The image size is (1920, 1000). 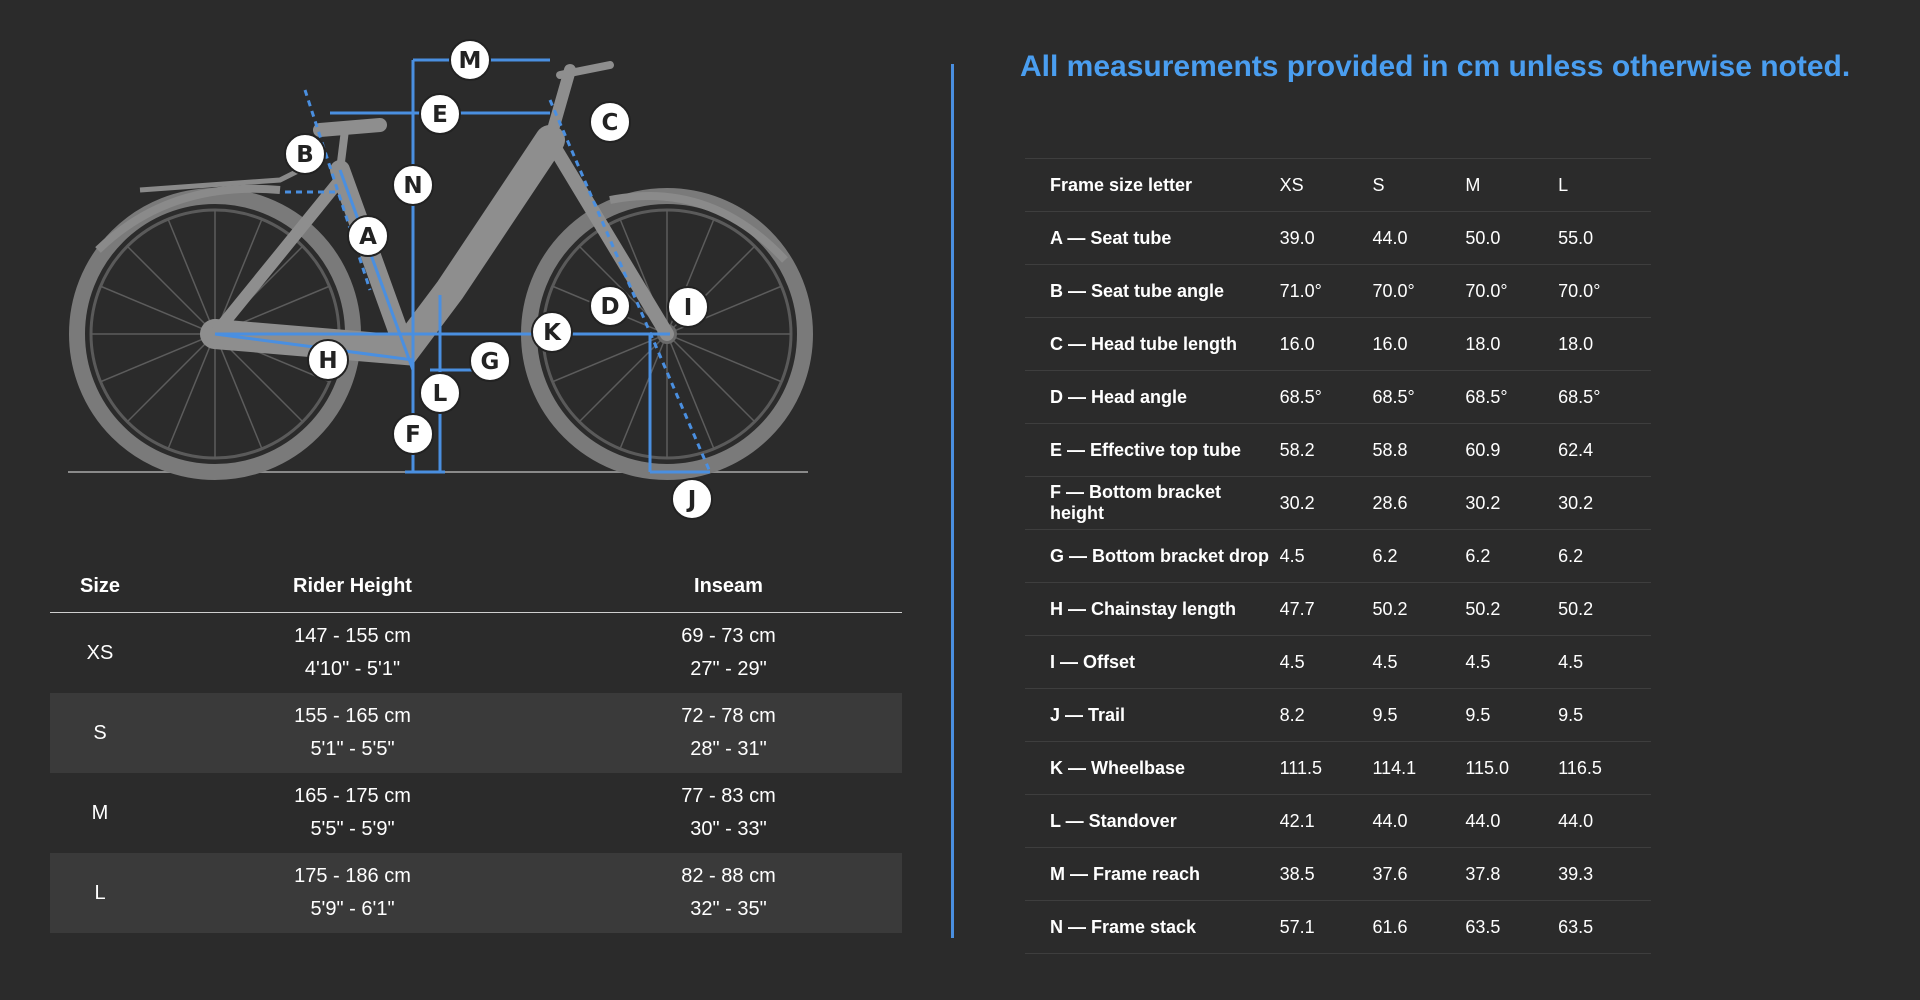 What do you see at coordinates (1123, 926) in the screenshot?
I see `geometry-row-label: N — Frame stack` at bounding box center [1123, 926].